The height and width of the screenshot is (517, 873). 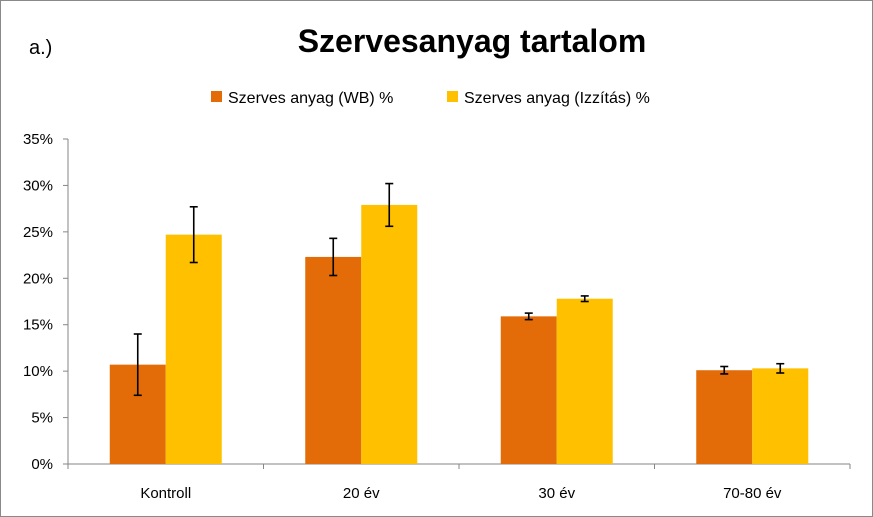 I want to click on x-tick-label: 70-80 év, so click(x=752, y=493).